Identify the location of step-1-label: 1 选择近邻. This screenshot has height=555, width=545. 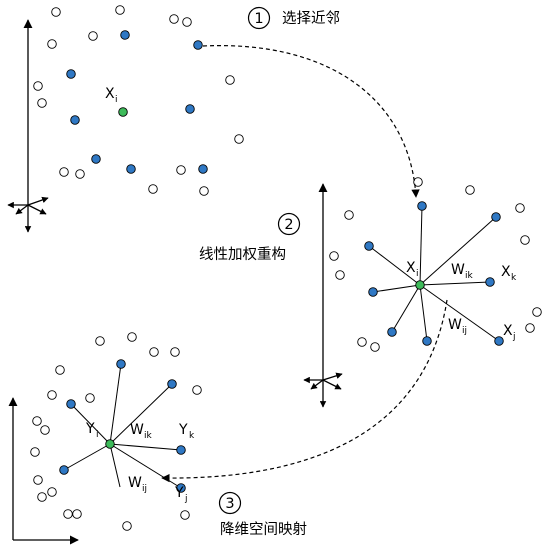
(293, 18).